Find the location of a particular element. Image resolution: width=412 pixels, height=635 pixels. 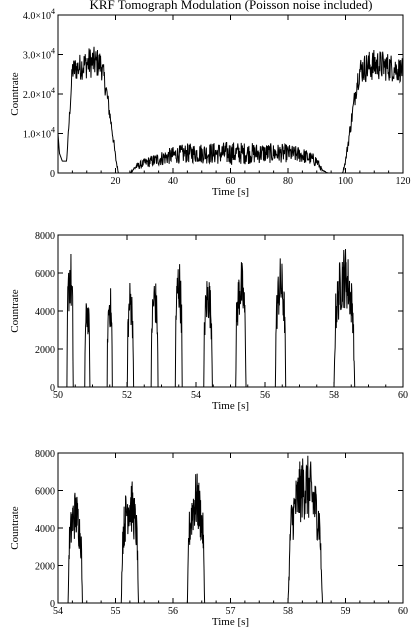

y-tick-label: 1.0×10⁴ is located at coordinates (39, 133).